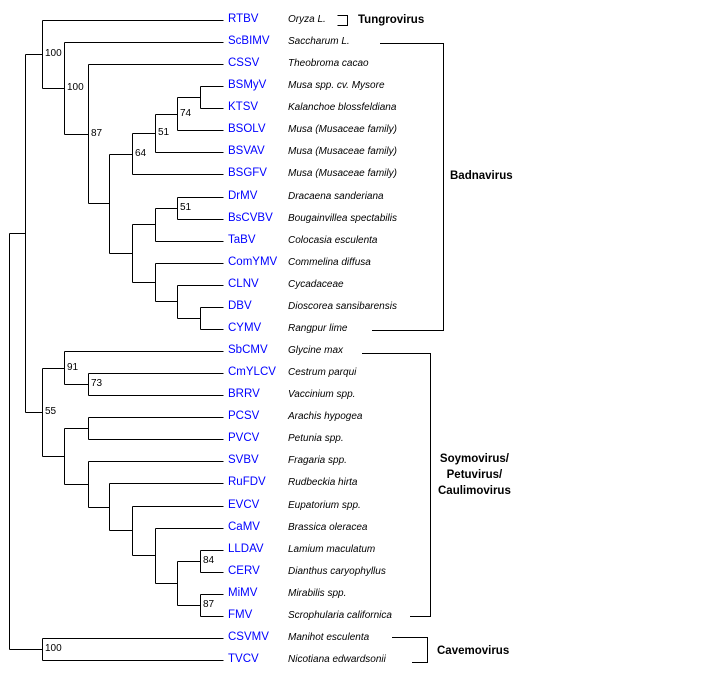  What do you see at coordinates (247, 482) in the screenshot?
I see `virus-label: RuFDV` at bounding box center [247, 482].